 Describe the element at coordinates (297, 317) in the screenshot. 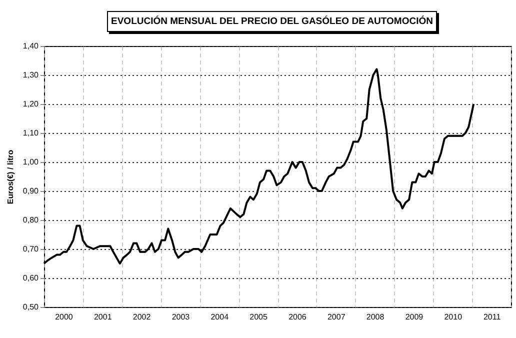

I see `x-tick-label: 2006` at that location.